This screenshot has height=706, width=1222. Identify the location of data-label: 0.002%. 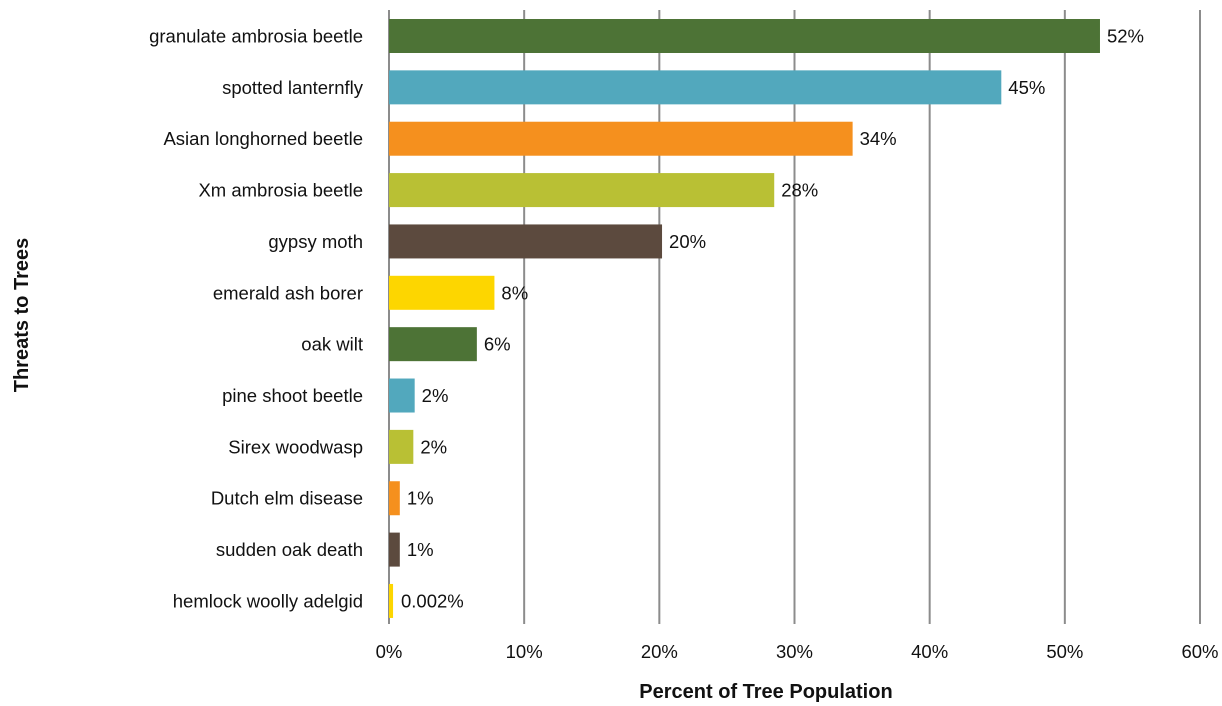
(432, 600).